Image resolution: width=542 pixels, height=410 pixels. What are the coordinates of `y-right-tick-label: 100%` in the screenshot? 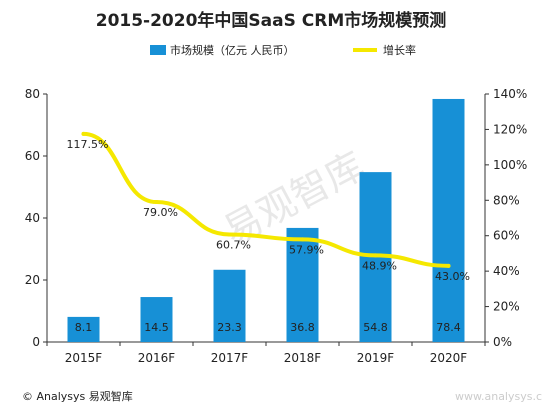 It's located at (510, 165).